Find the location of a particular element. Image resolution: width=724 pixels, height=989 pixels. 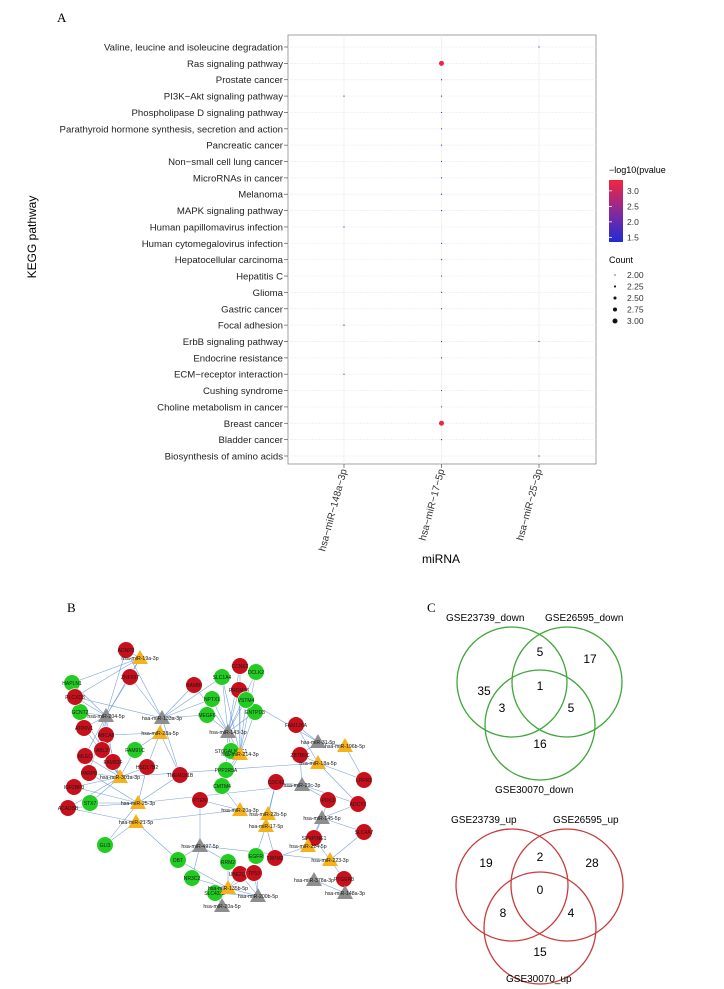

gene-node-label: ZNF697 is located at coordinates (130, 678).